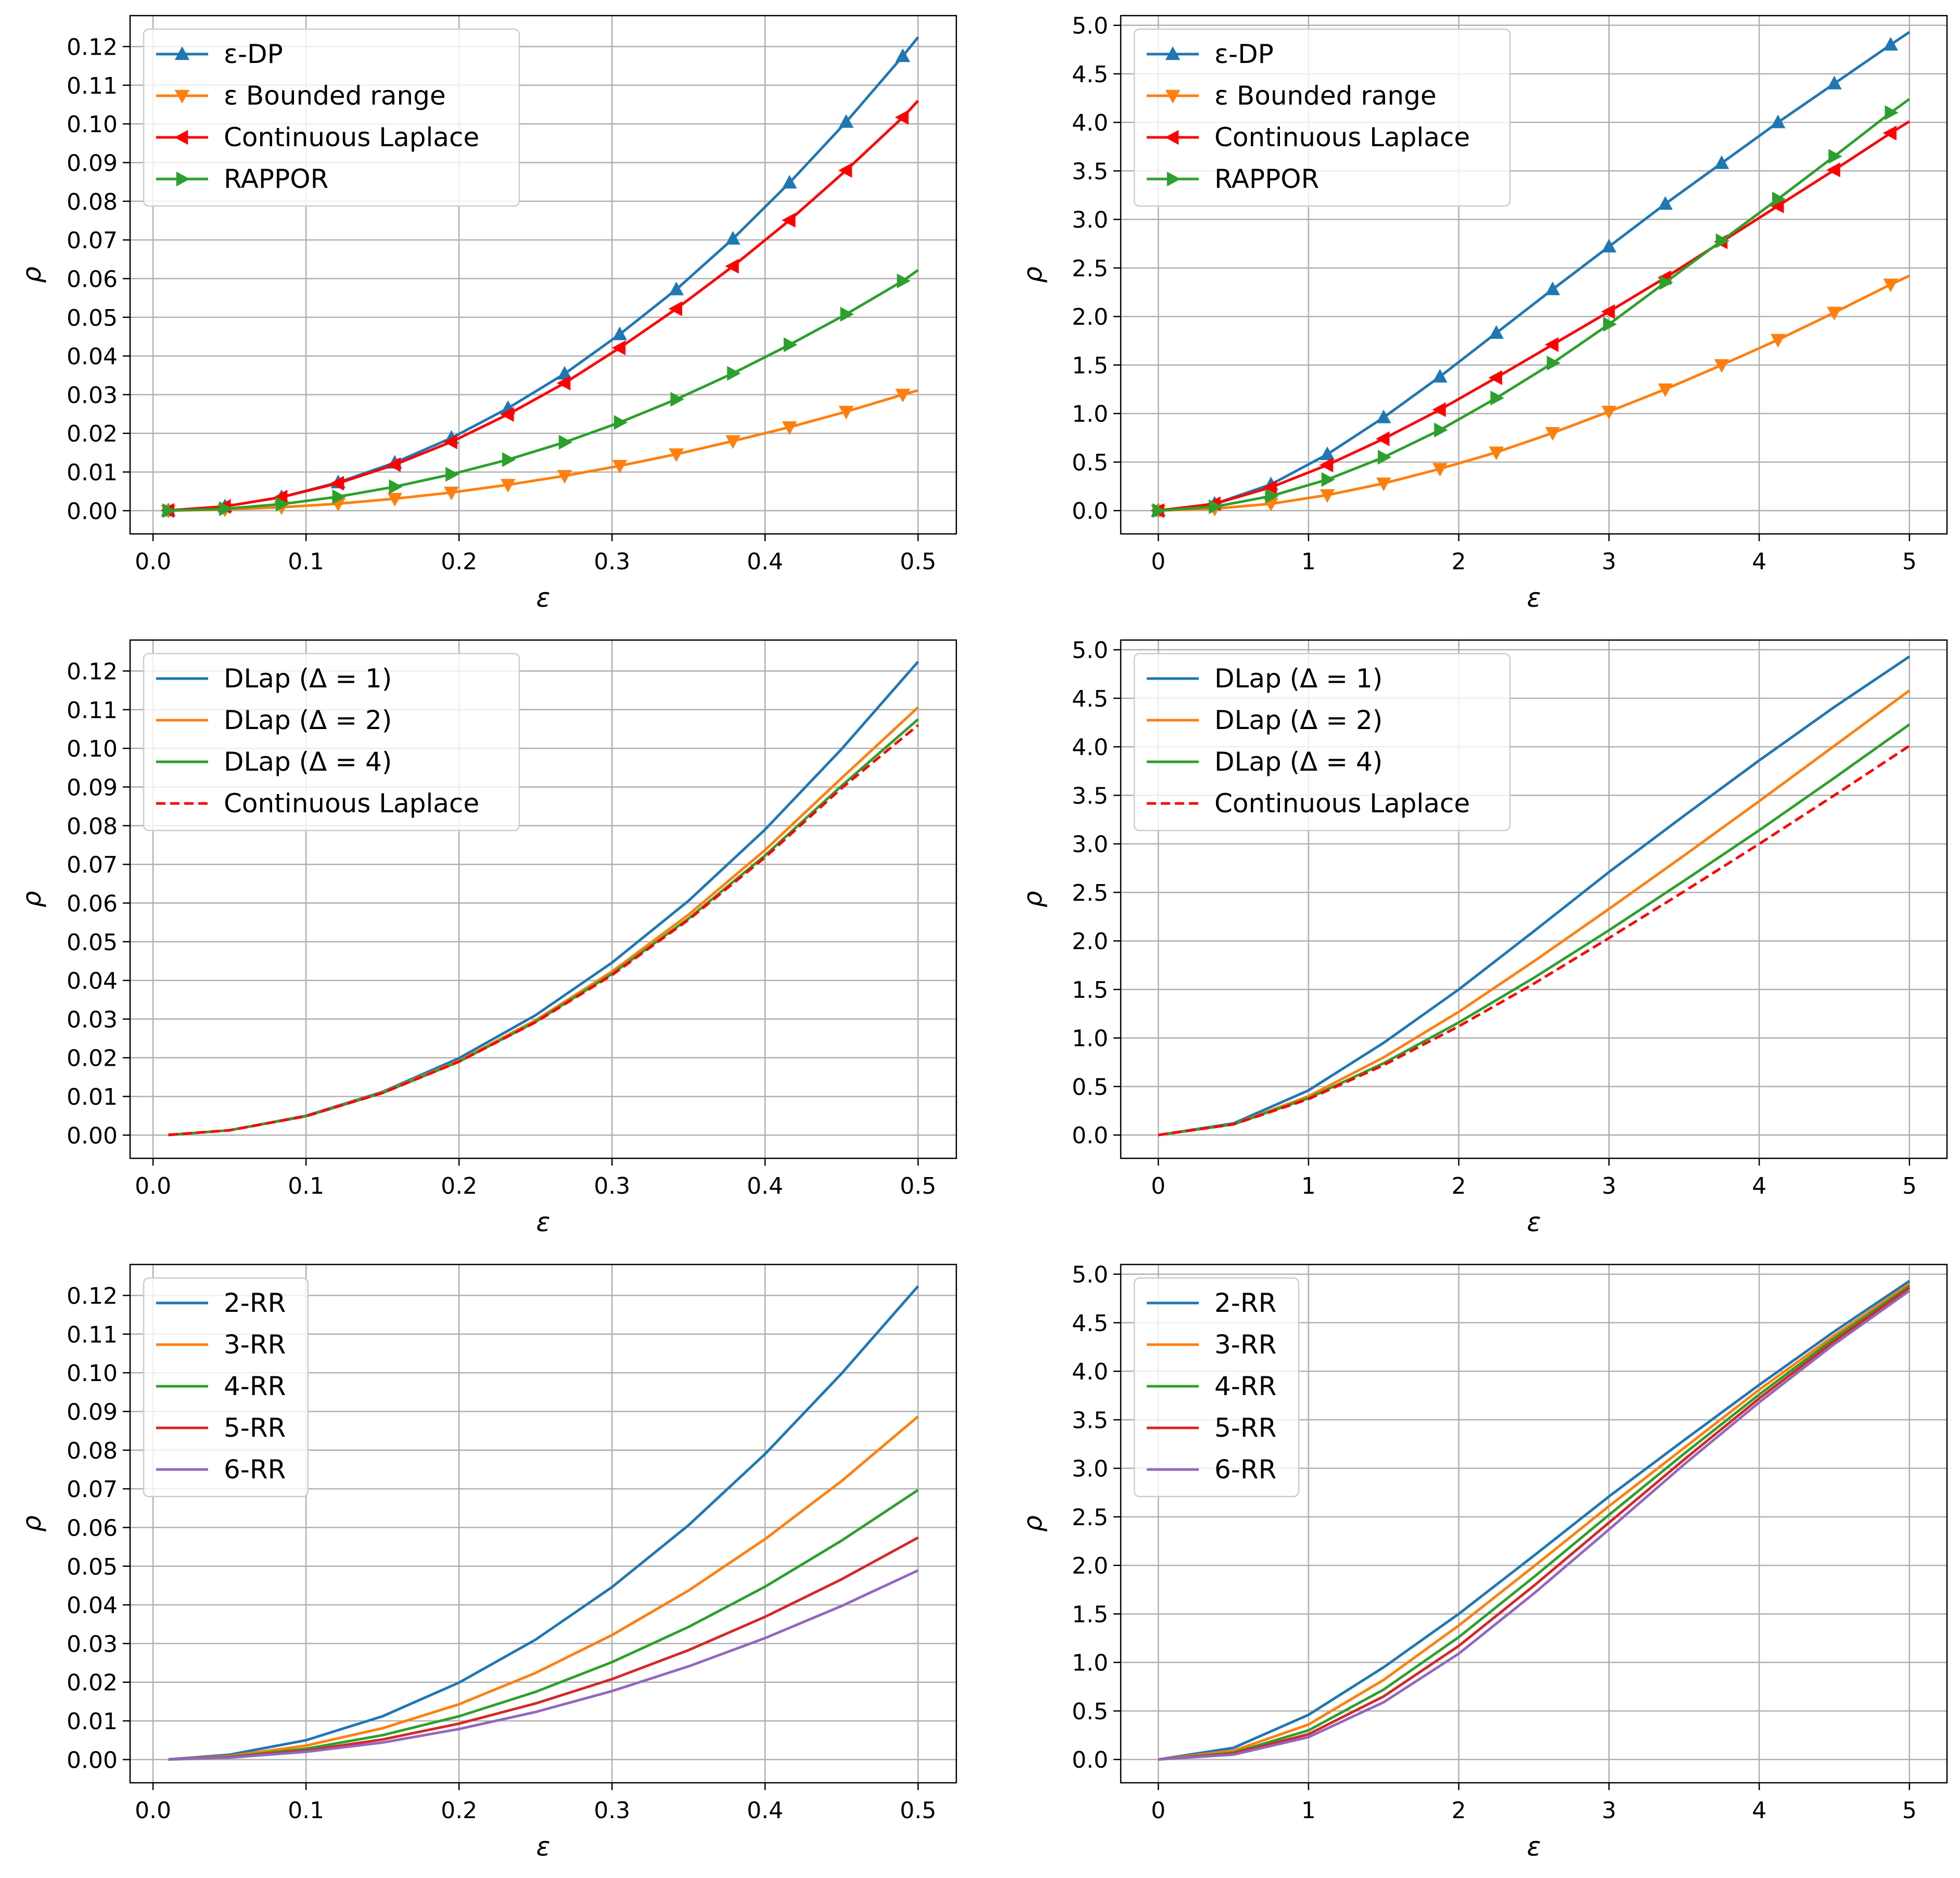  I want to click on y-tick-label: 1.0, so click(1090, 1664).